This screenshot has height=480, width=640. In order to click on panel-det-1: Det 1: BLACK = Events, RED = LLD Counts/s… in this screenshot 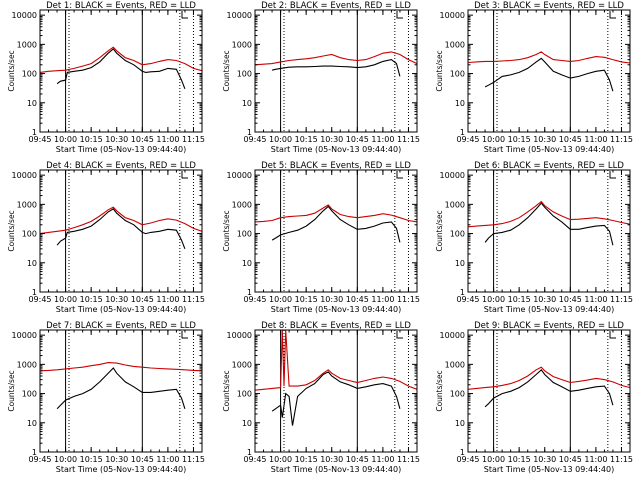, I will do `click(106, 77)`.